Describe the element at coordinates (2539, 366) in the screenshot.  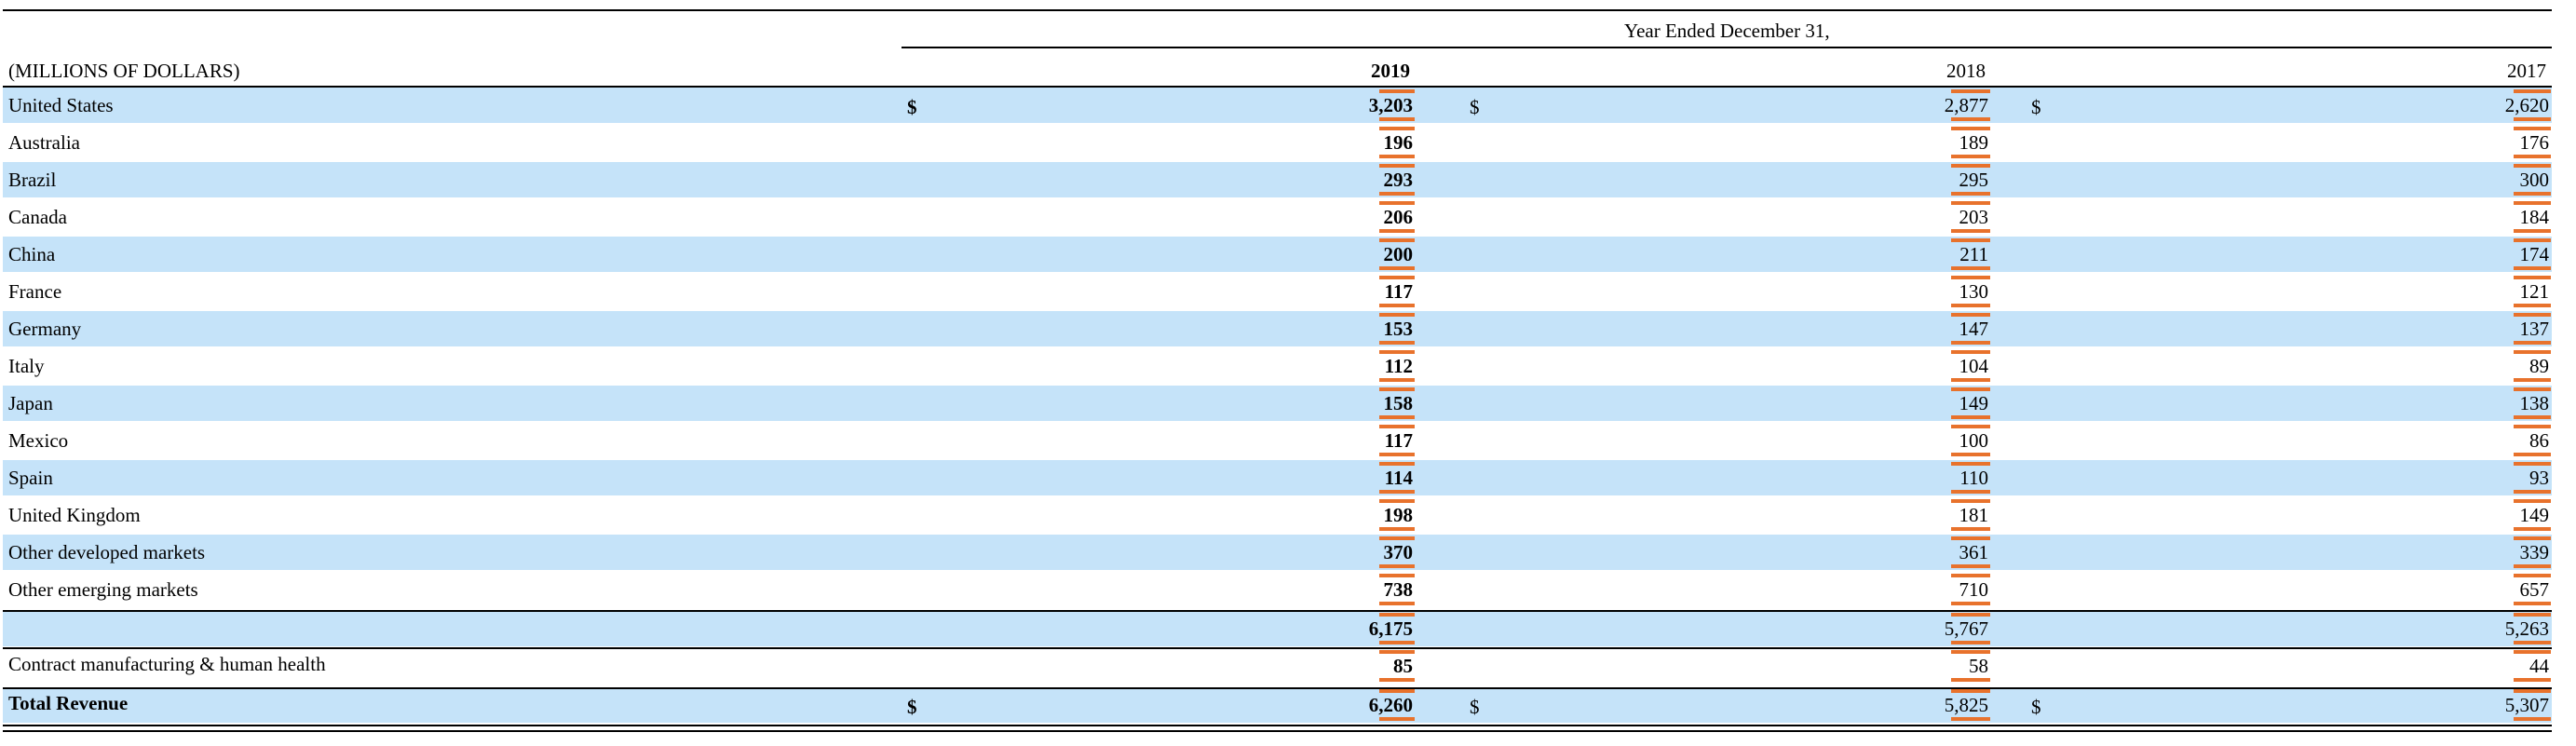
I see `value-2017: 89` at that location.